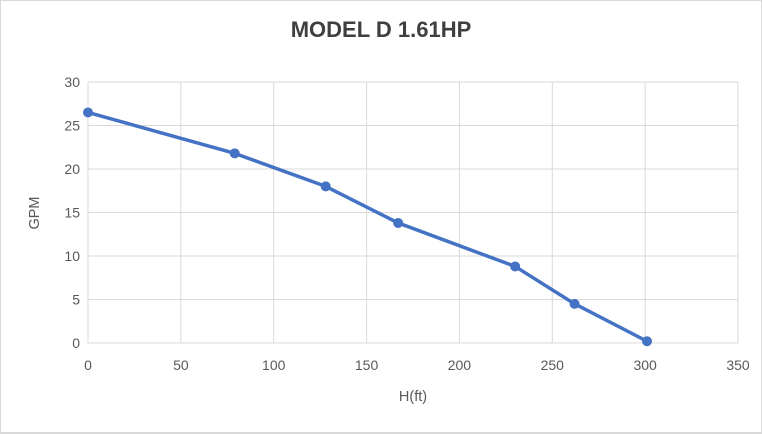  I want to click on x-axis-title: H(ft), so click(413, 397).